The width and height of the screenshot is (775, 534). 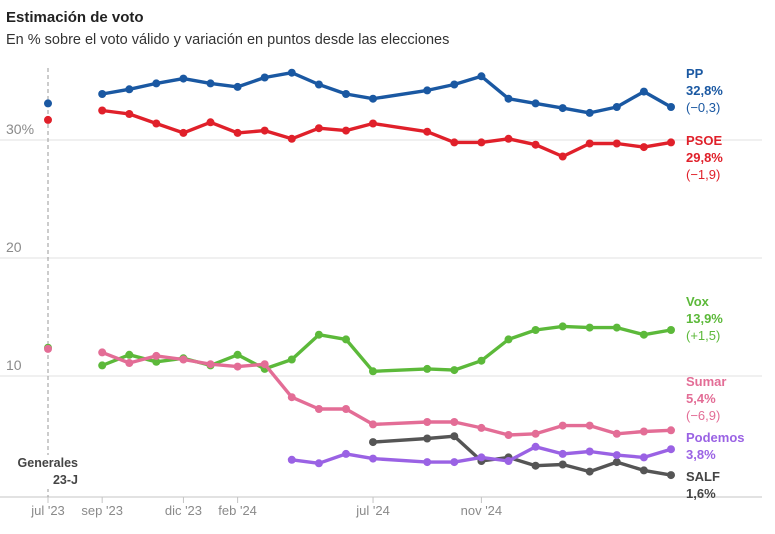 I want to click on series-last-value: 29,8%, so click(x=704, y=157).